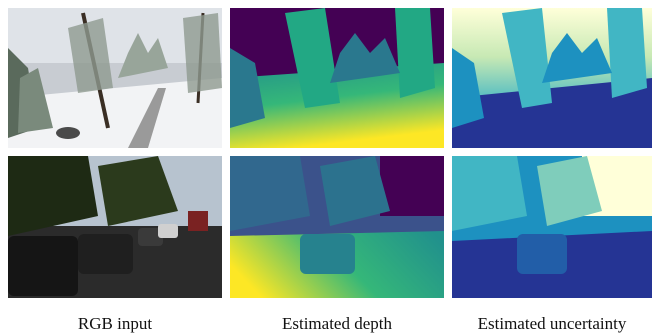 Image resolution: width=657 pixels, height=335 pixels. What do you see at coordinates (552, 323) in the screenshot?
I see `estimated-uncertainty-caption: Estimated uncertainty` at bounding box center [552, 323].